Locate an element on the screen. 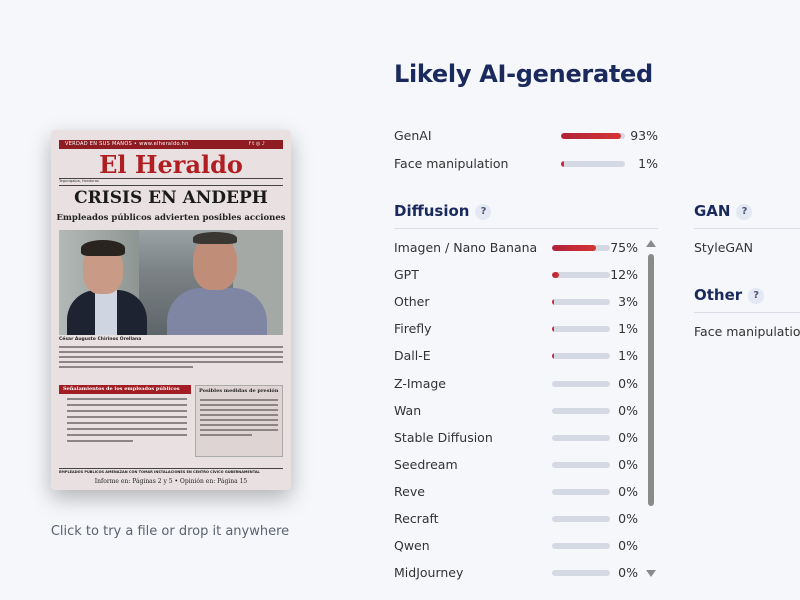  scroll-up-icon is located at coordinates (651, 243).